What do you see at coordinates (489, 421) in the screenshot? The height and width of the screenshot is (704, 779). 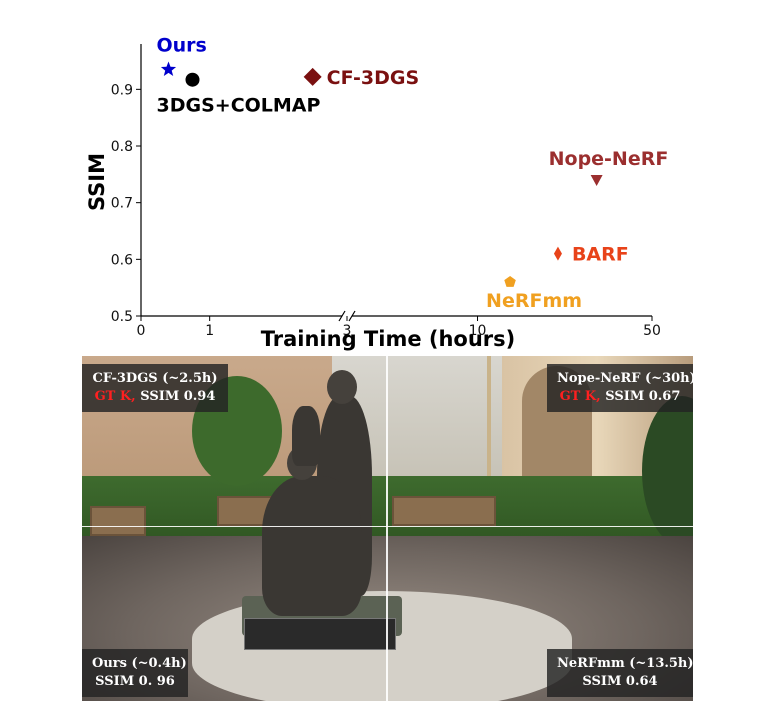 I see `lamp-post` at bounding box center [489, 421].